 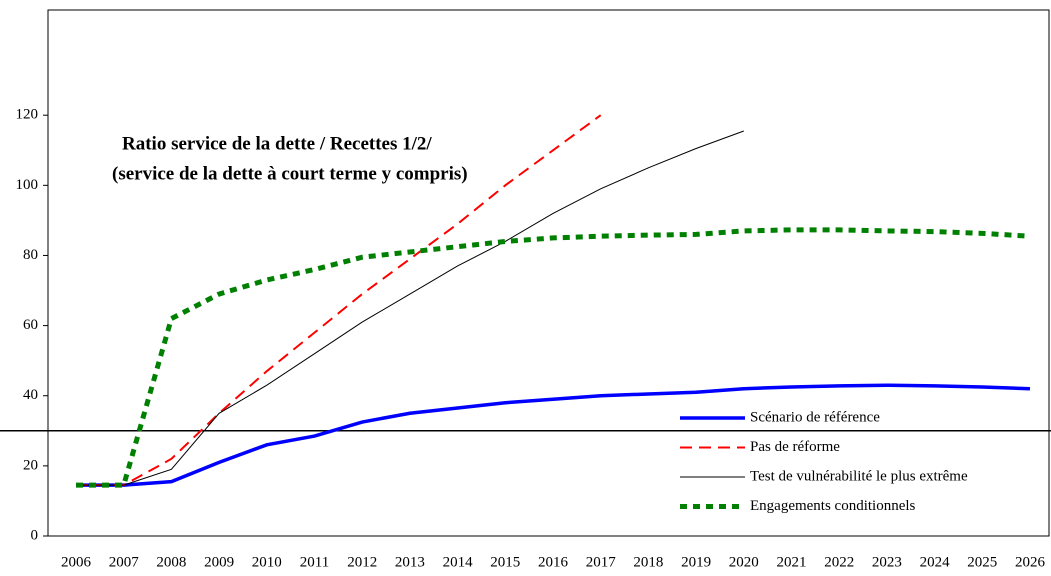 What do you see at coordinates (30, 465) in the screenshot?
I see `y-tick-label: 20` at bounding box center [30, 465].